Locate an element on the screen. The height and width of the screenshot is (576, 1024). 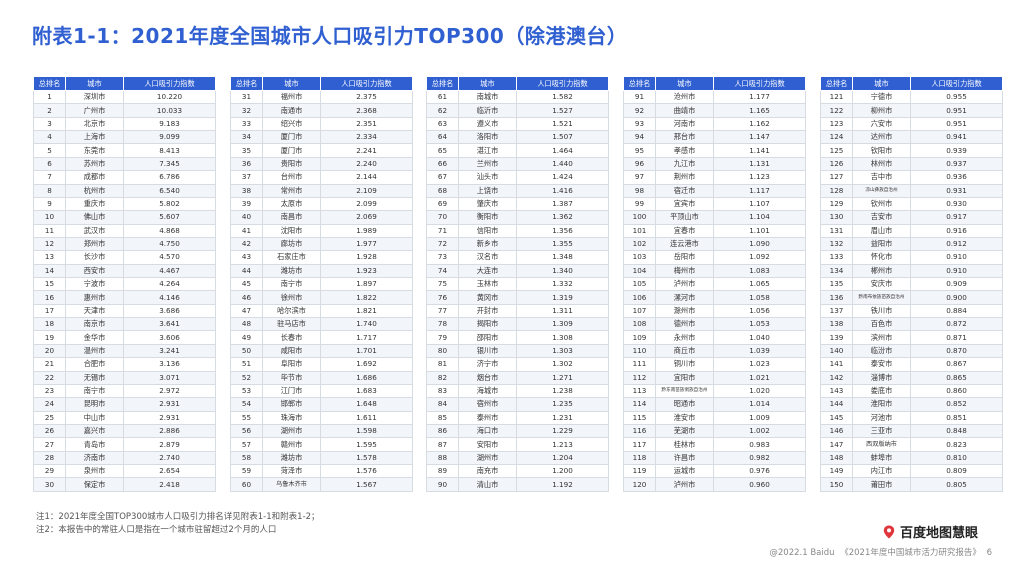
table-row: 85 泰州市 1.231 is located at coordinates (517, 417).